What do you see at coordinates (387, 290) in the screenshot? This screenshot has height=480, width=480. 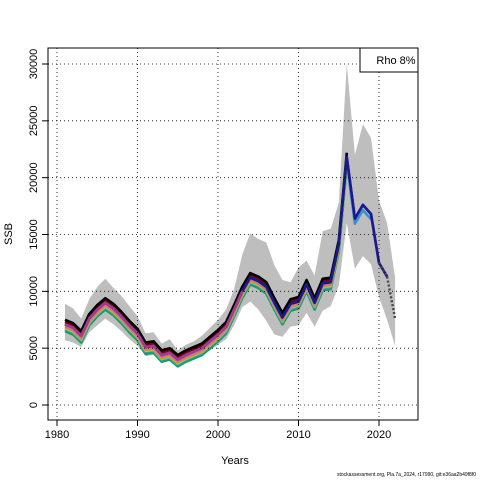 I see `forecast-dotted-line` at bounding box center [387, 290].